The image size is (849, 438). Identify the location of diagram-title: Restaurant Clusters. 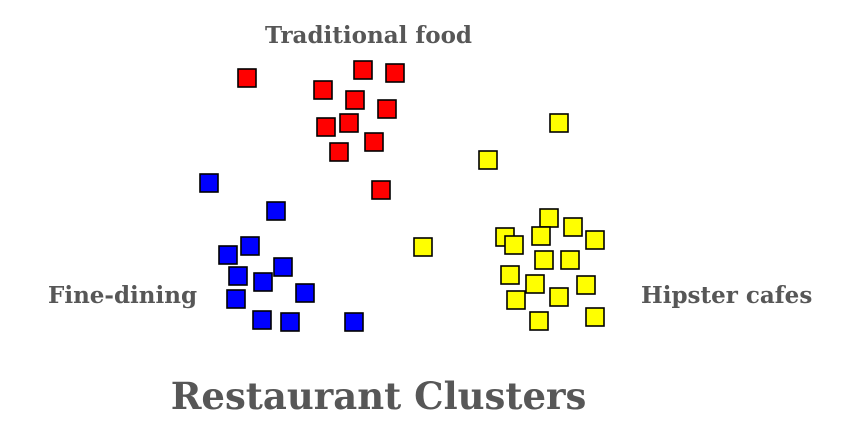
(378, 396).